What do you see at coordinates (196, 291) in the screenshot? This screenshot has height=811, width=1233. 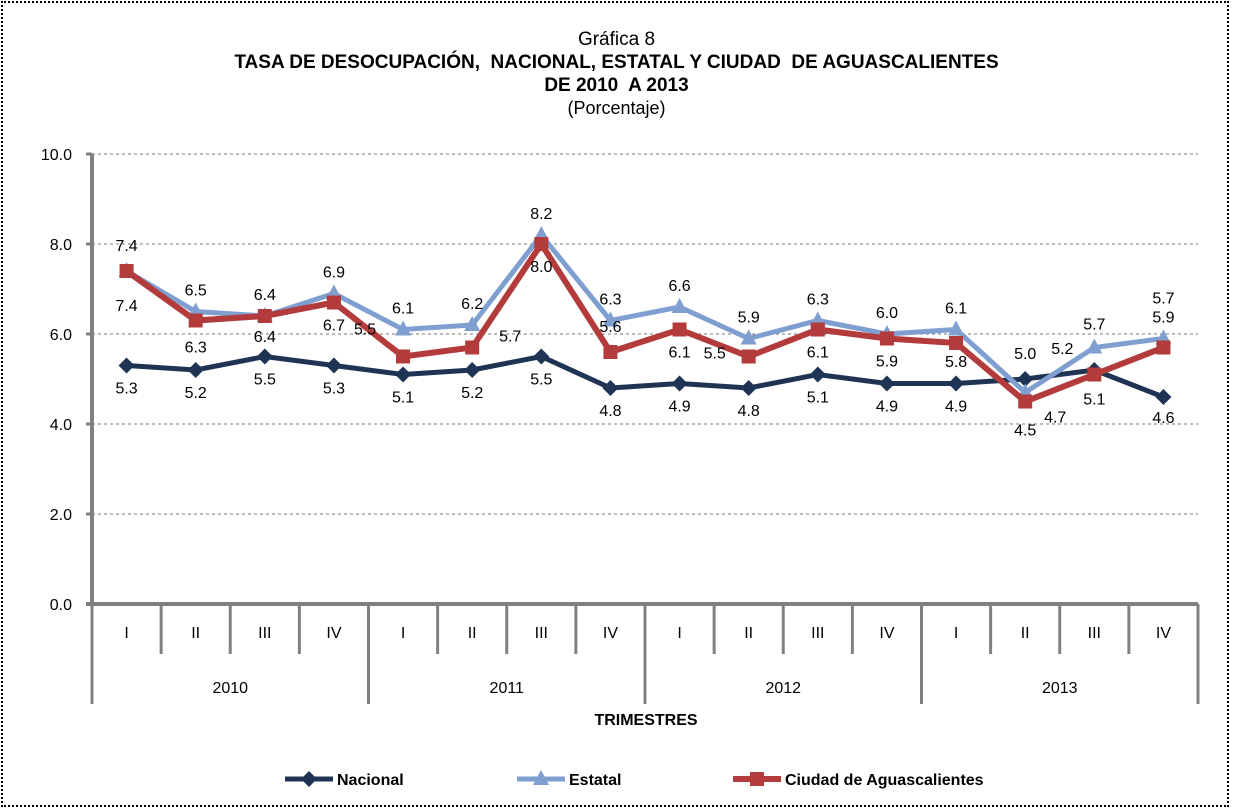 I see `data-label: 6.5` at bounding box center [196, 291].